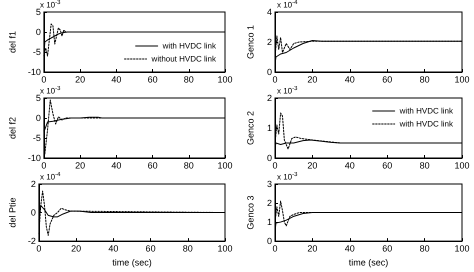 This screenshot has height=272, width=474. I want to click on y-axis-title: Genco 1, so click(251, 42).